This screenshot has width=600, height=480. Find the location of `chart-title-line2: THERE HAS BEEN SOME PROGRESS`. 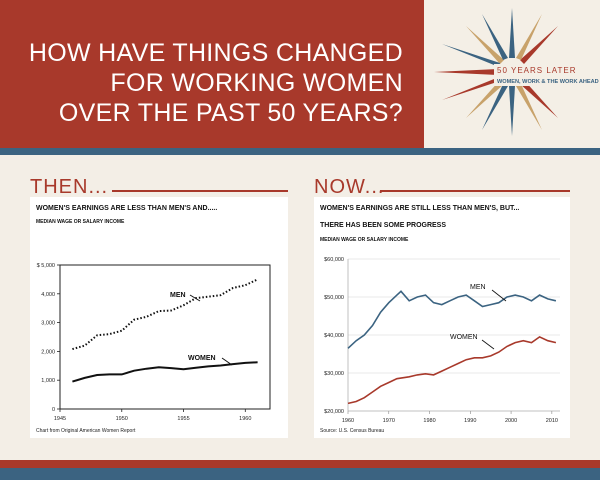

chart-title-line2: THERE HAS BEEN SOME PROGRESS is located at coordinates (383, 225).